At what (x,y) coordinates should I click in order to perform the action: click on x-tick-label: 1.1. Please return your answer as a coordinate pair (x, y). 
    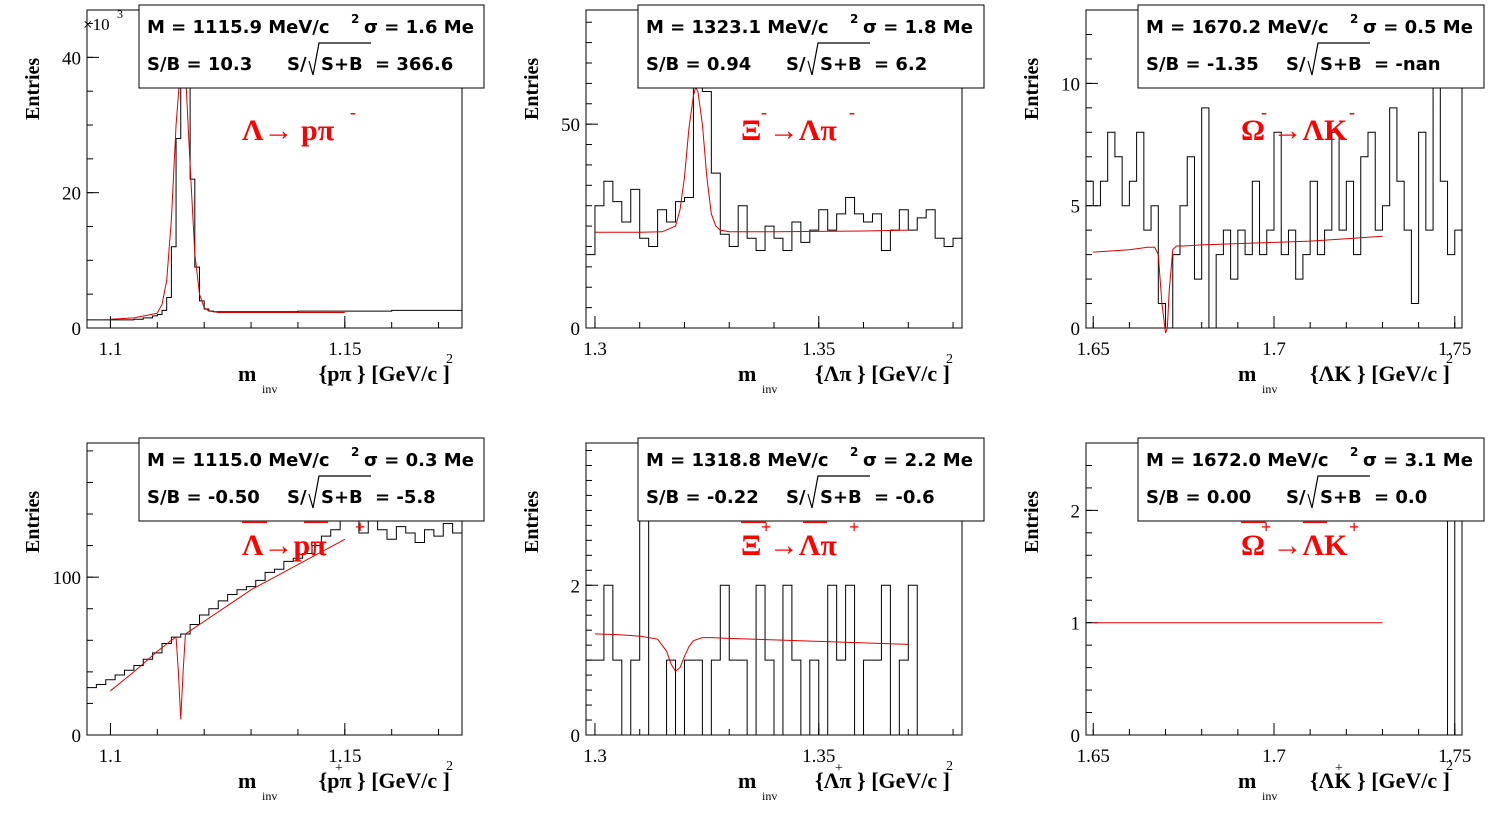
    Looking at the image, I should click on (111, 756).